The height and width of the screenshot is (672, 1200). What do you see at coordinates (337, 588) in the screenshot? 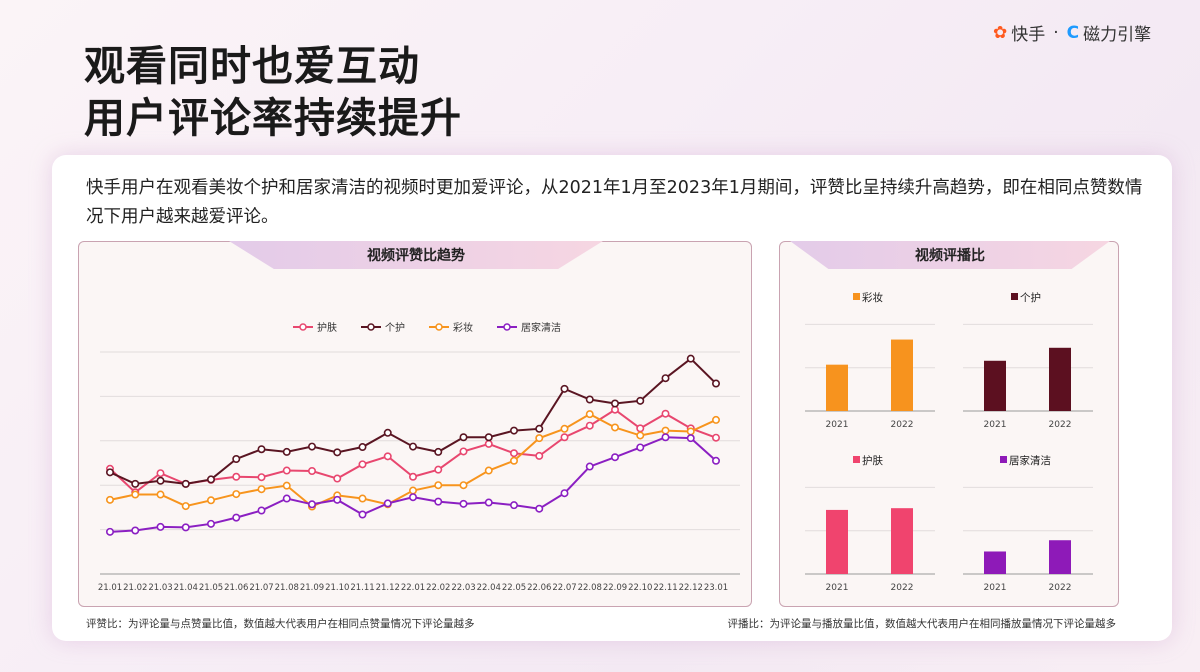
I see `x-tick-label: 21.10` at bounding box center [337, 588].